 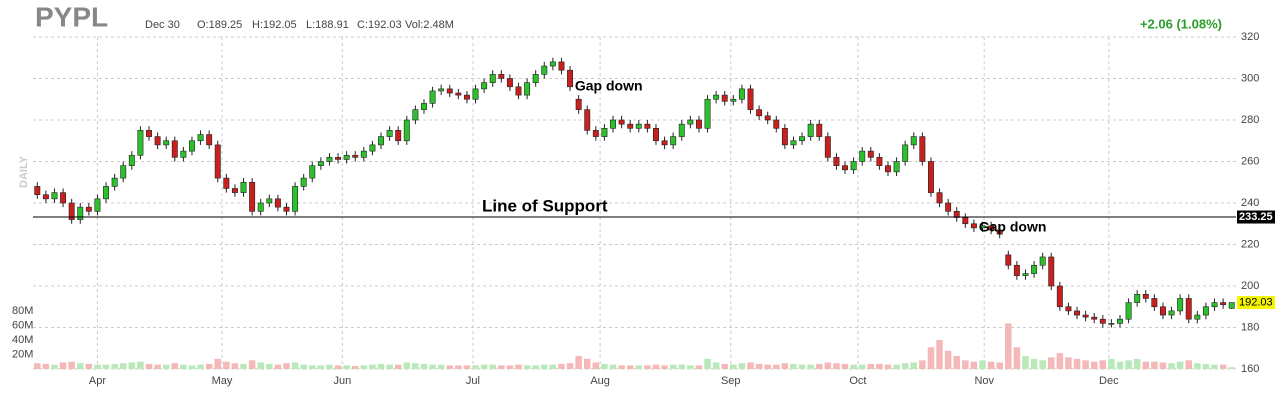 What do you see at coordinates (984, 381) in the screenshot?
I see `x-tick-label: Nov` at bounding box center [984, 381].